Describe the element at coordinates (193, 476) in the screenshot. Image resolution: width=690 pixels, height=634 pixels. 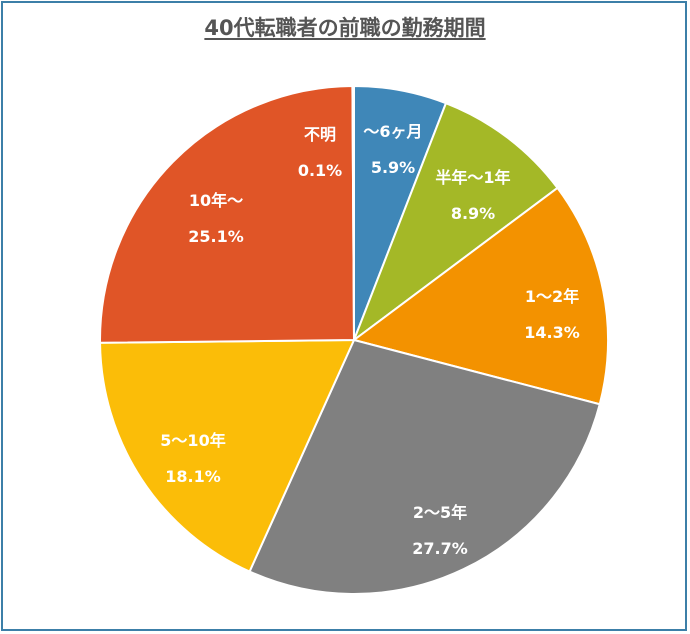
I see `slice-value-label: 18.1%` at that location.